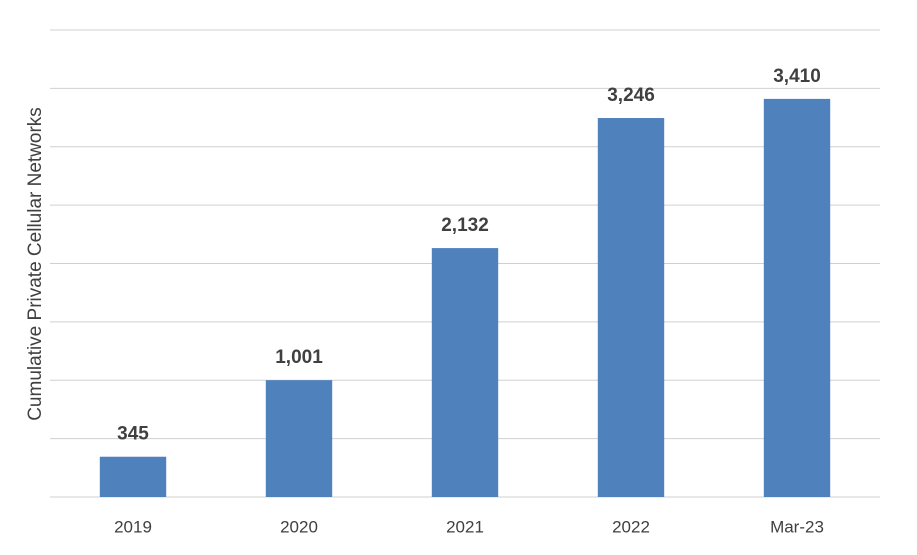  I want to click on x-tick-label: 2022, so click(631, 526).